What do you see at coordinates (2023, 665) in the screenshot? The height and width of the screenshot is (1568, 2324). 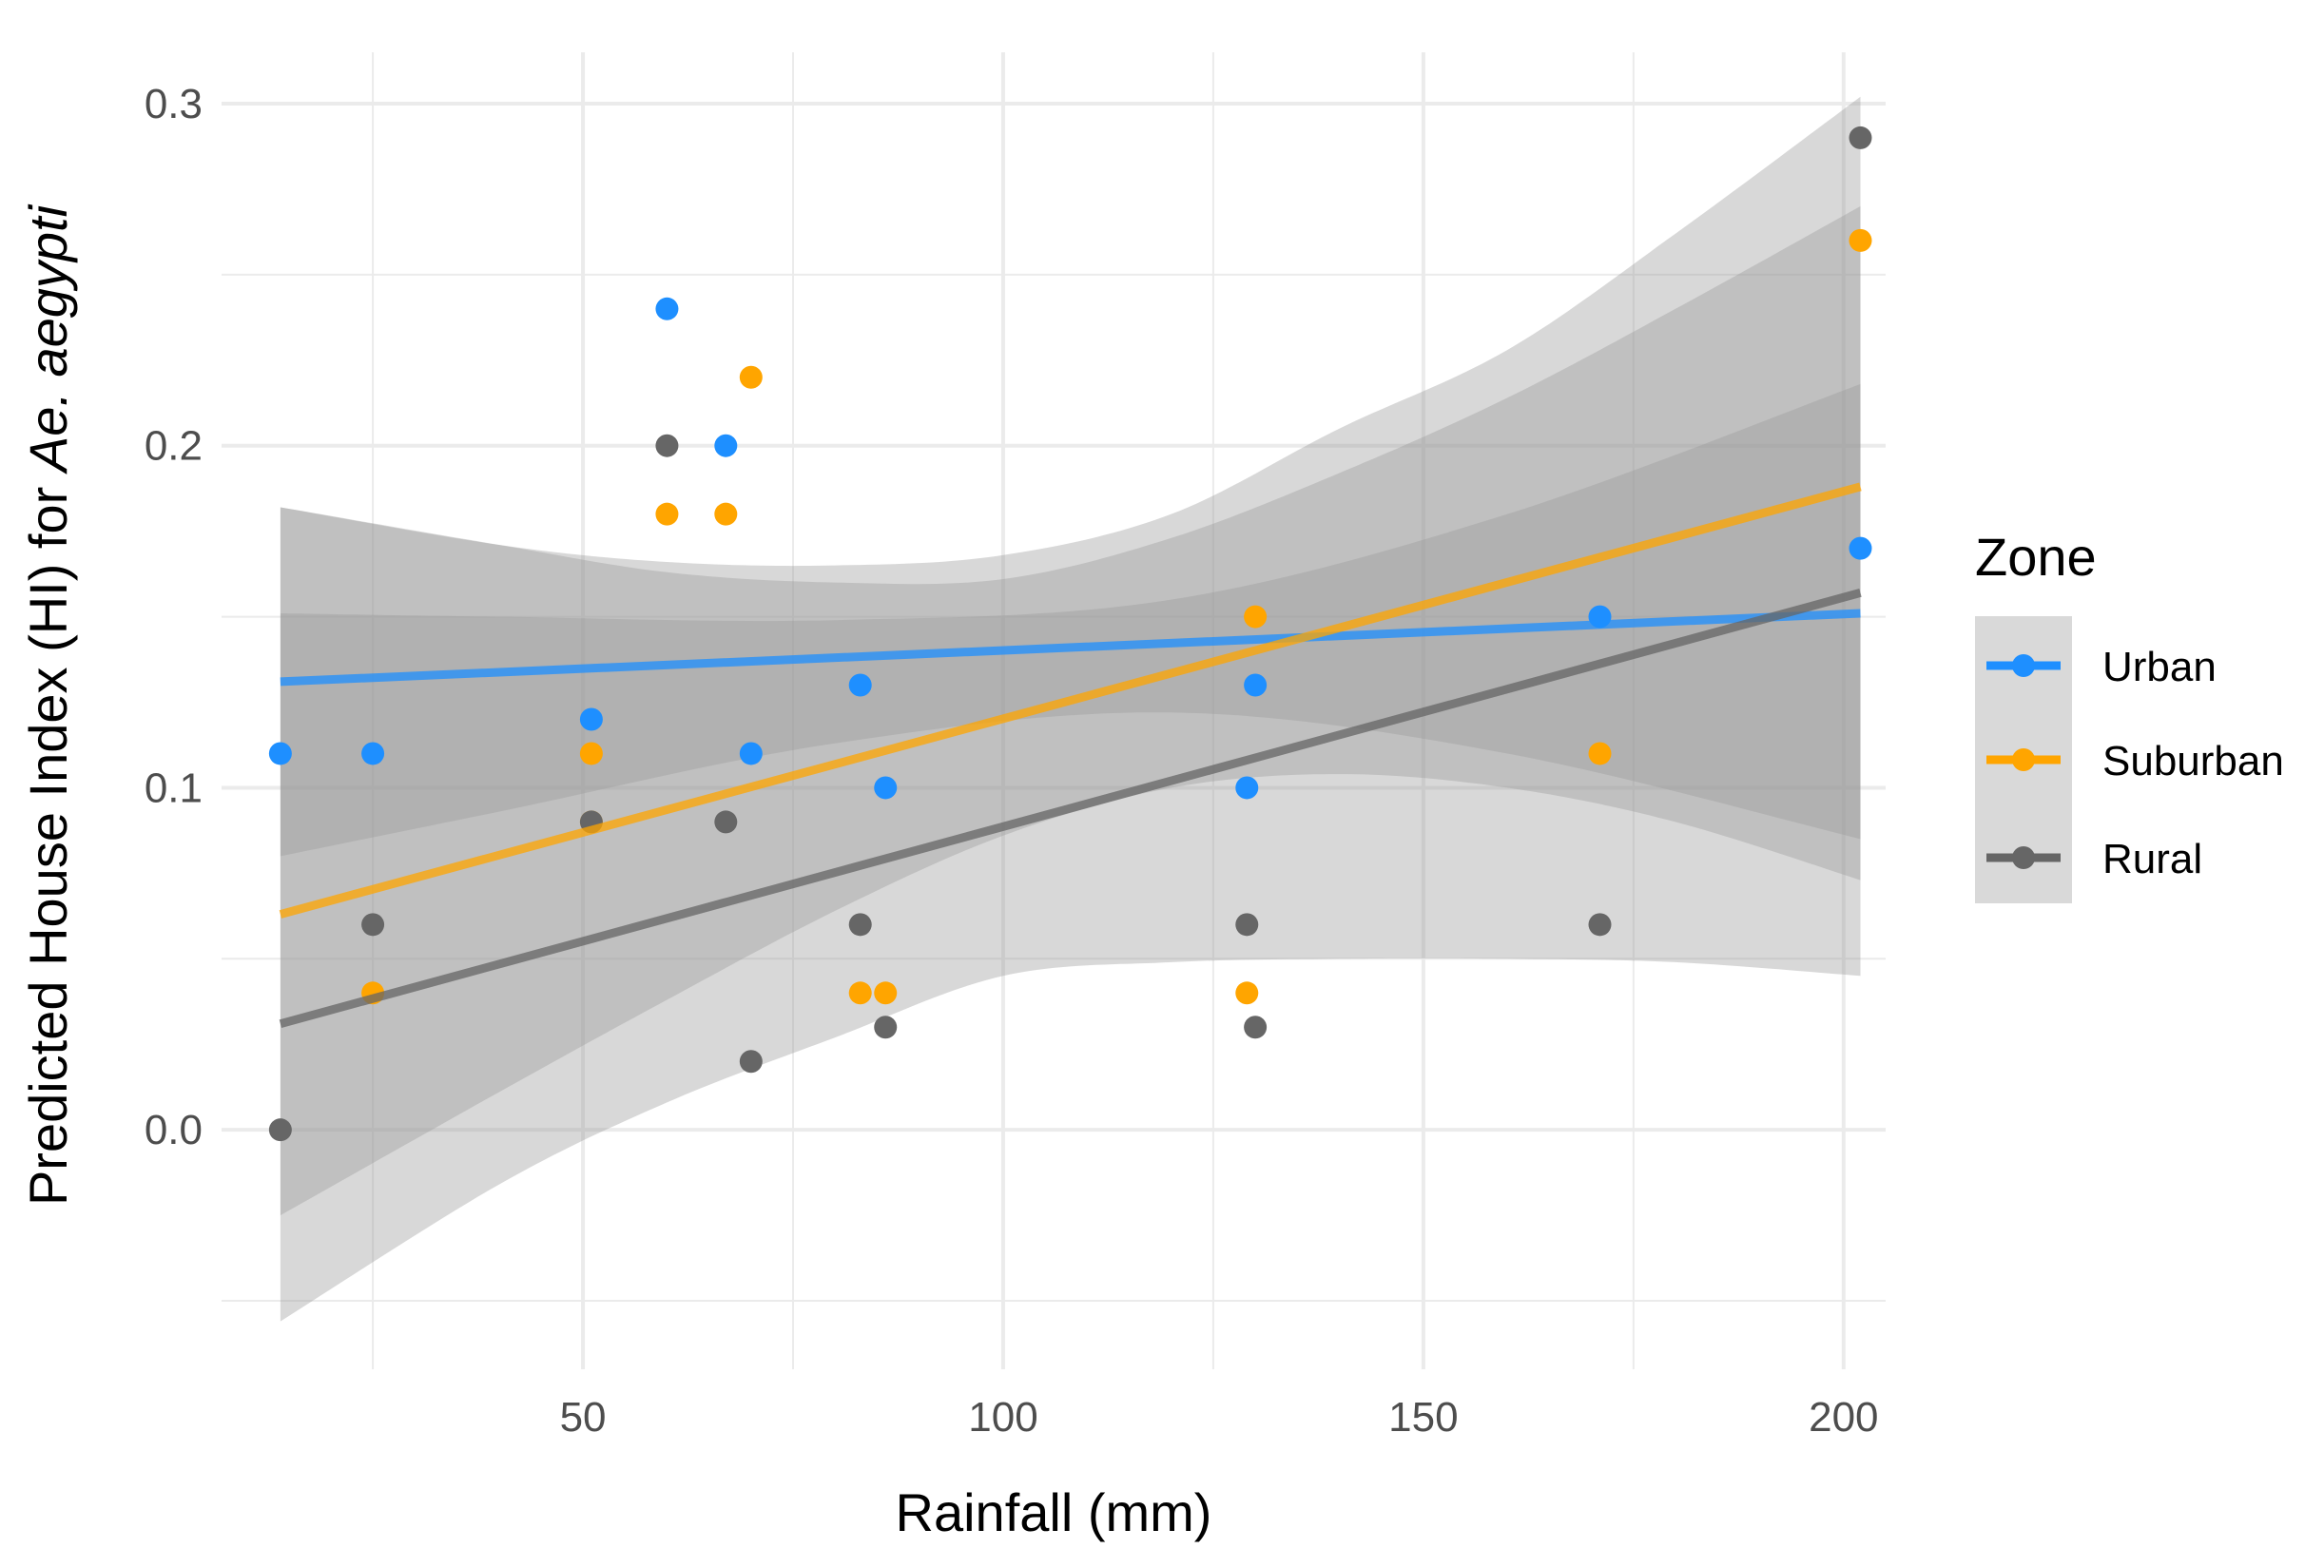 I see `legend-key-point-urban` at bounding box center [2023, 665].